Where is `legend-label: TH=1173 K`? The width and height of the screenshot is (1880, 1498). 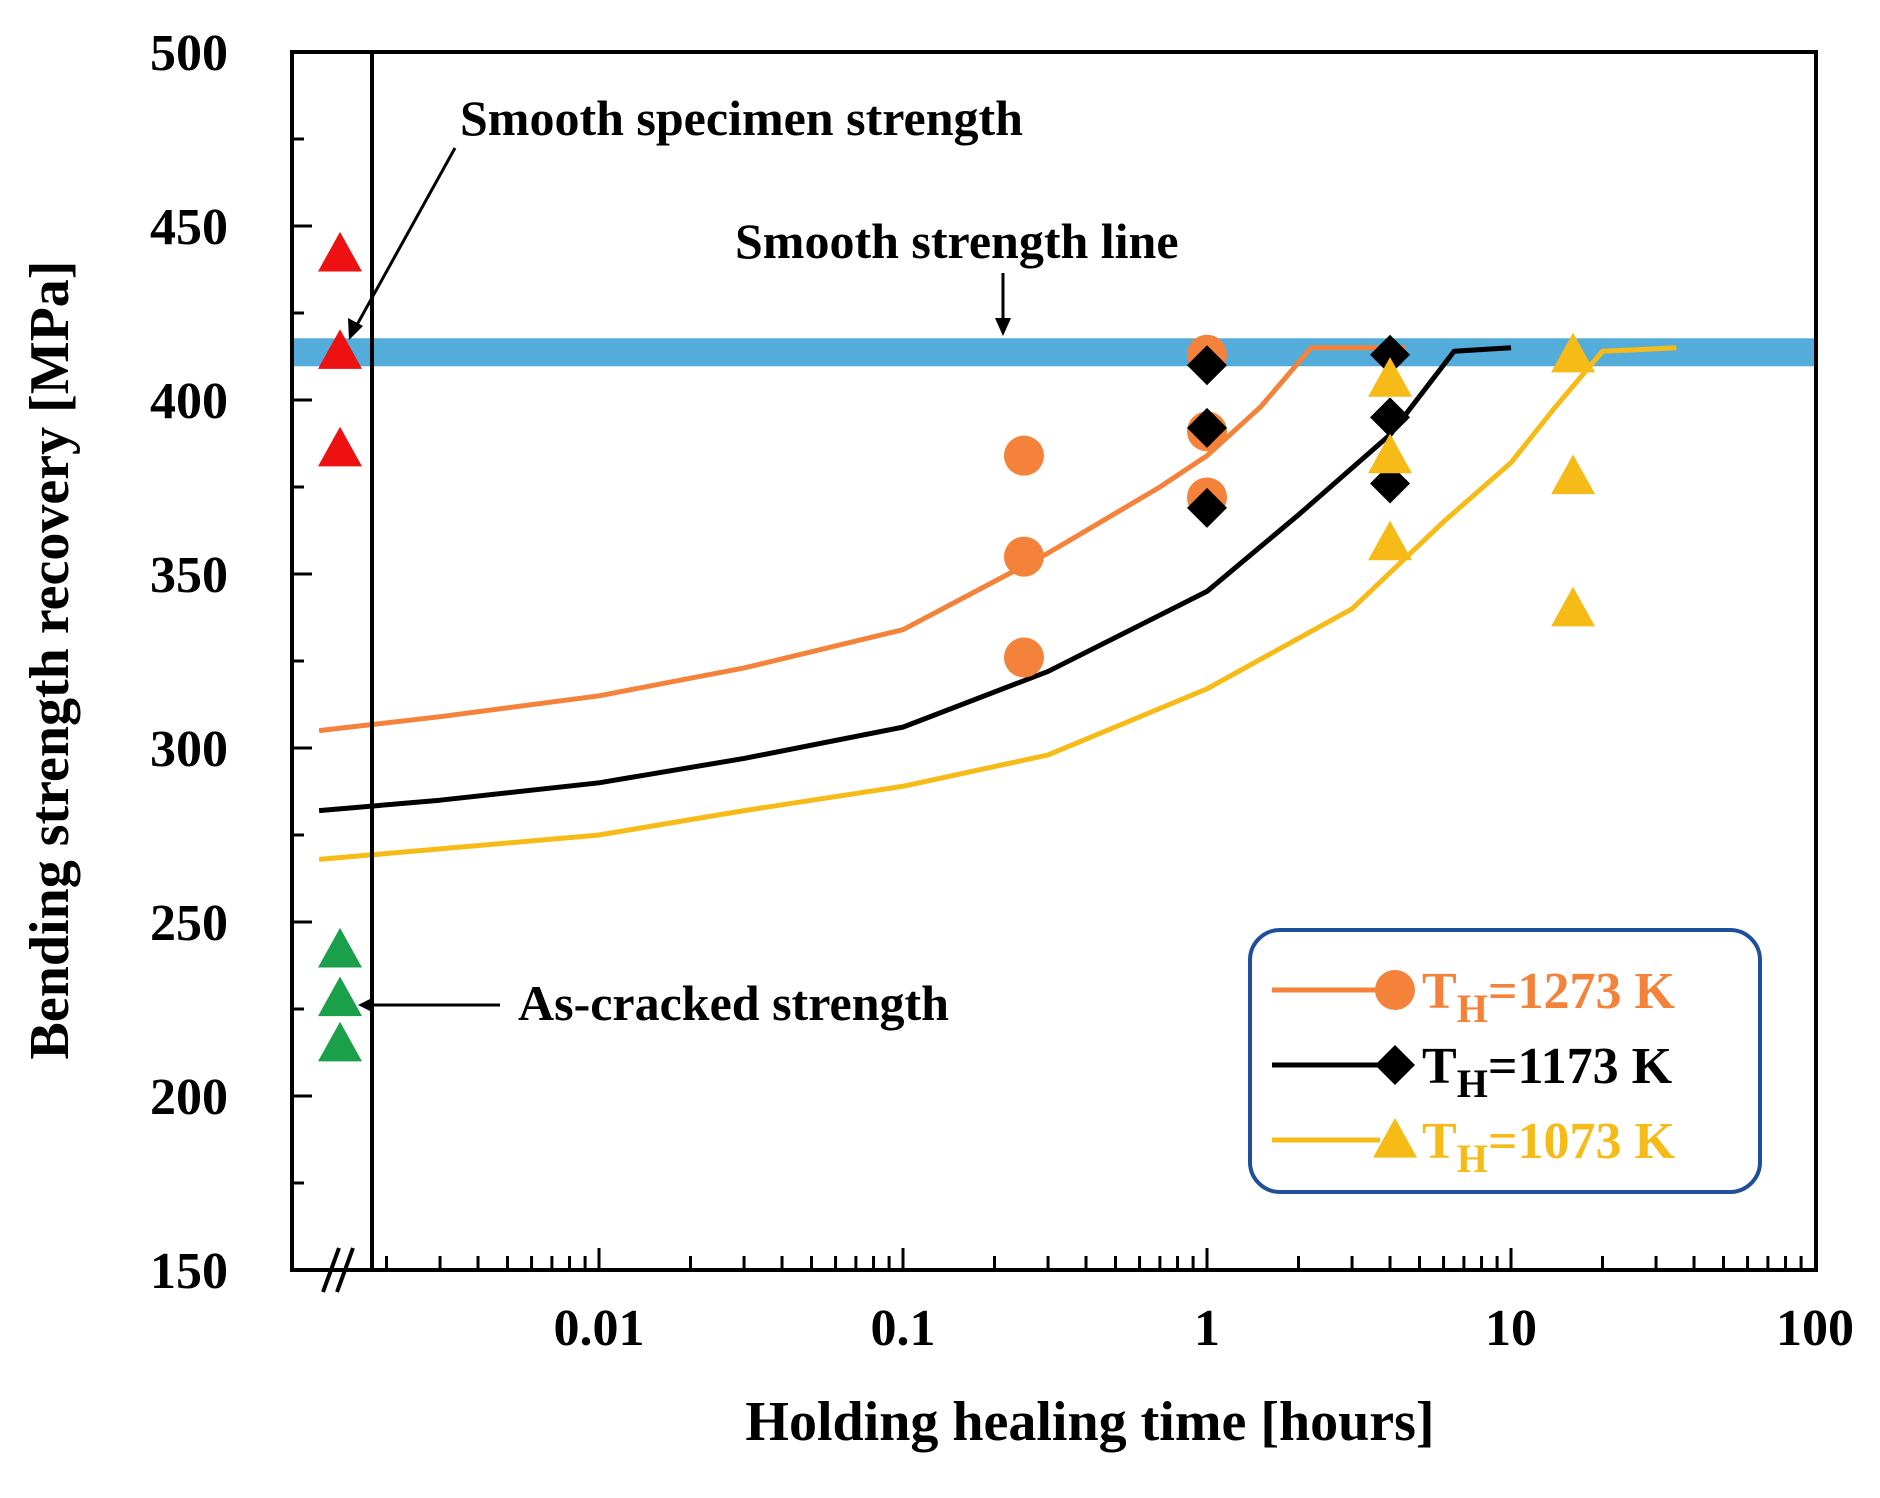 legend-label: TH=1173 K is located at coordinates (1547, 1072).